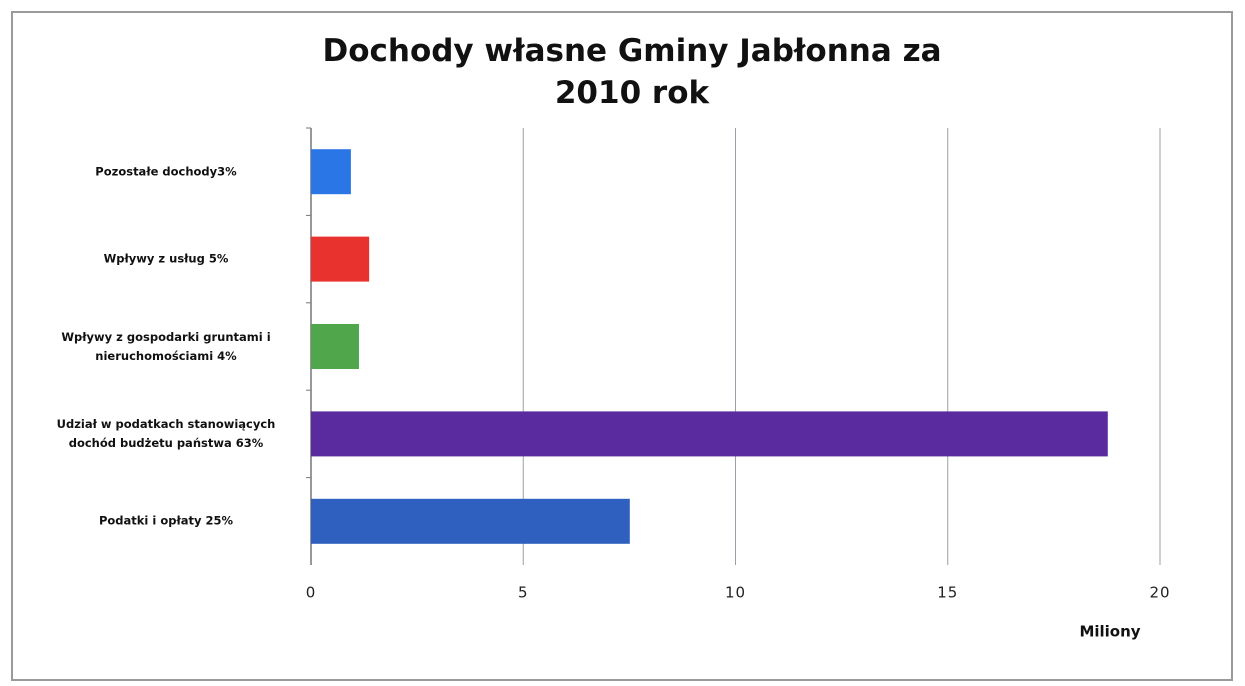  Describe the element at coordinates (523, 593) in the screenshot. I see `x-tick-label: 5` at that location.